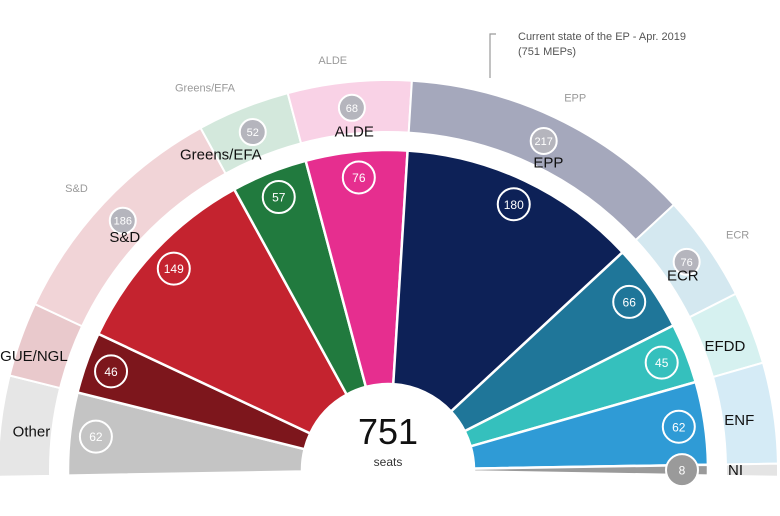 This screenshot has width=780, height=516. I want to click on outer-label-ecr: ECR, so click(737, 235).